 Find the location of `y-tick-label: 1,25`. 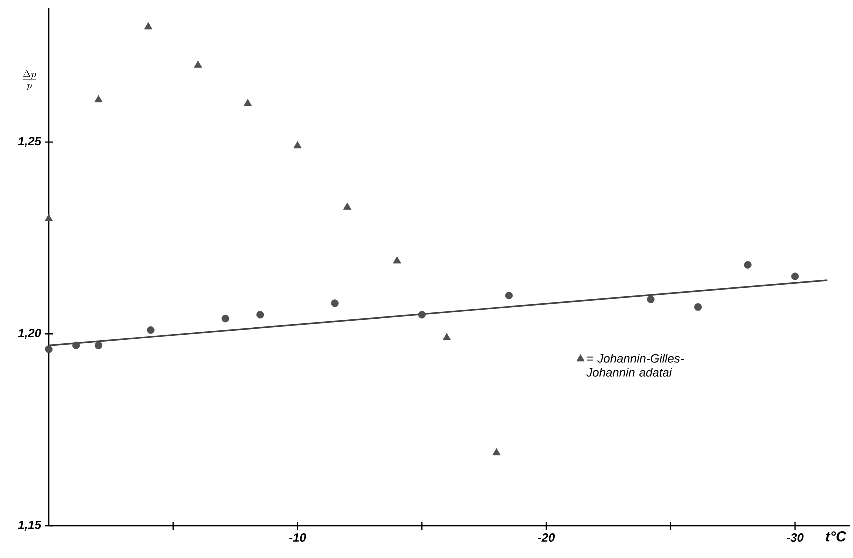

y-tick-label: 1,25 is located at coordinates (30, 142).